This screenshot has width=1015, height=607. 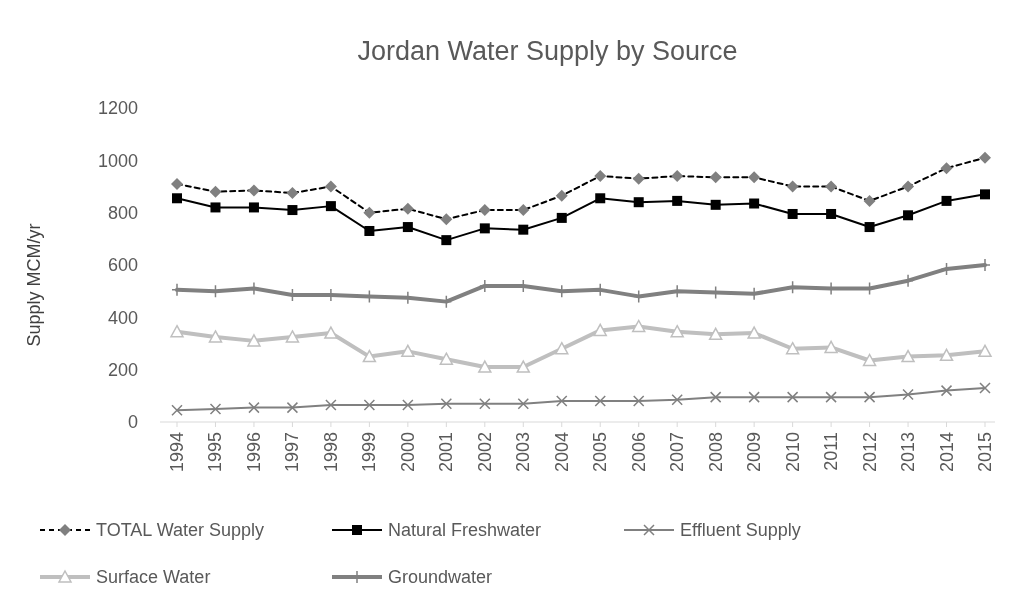 I want to click on x-tick-label: 2010, so click(x=792, y=452).